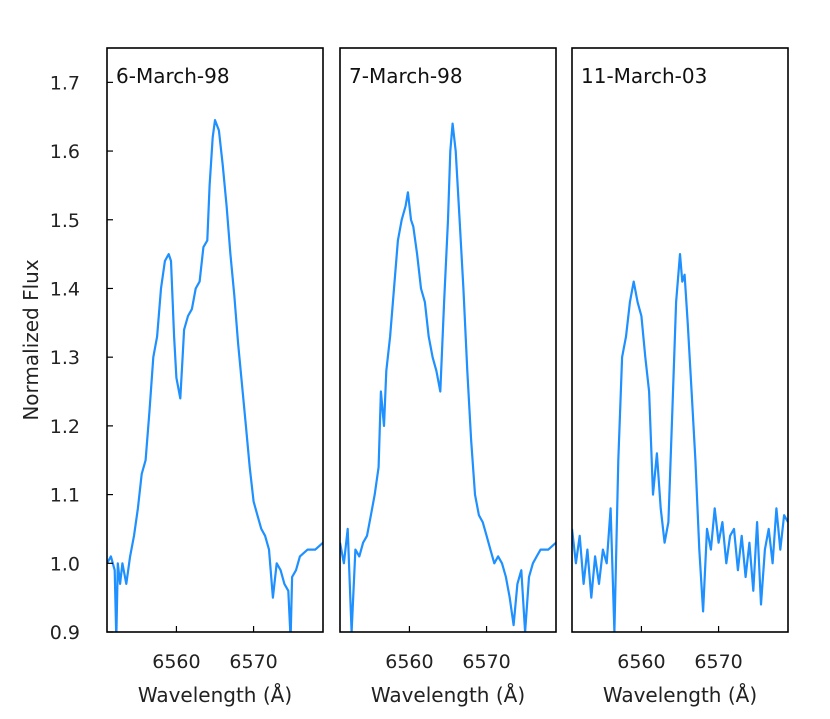 The width and height of the screenshot is (830, 719). What do you see at coordinates (65, 633) in the screenshot?
I see `y-tick-label: 0.9` at bounding box center [65, 633].